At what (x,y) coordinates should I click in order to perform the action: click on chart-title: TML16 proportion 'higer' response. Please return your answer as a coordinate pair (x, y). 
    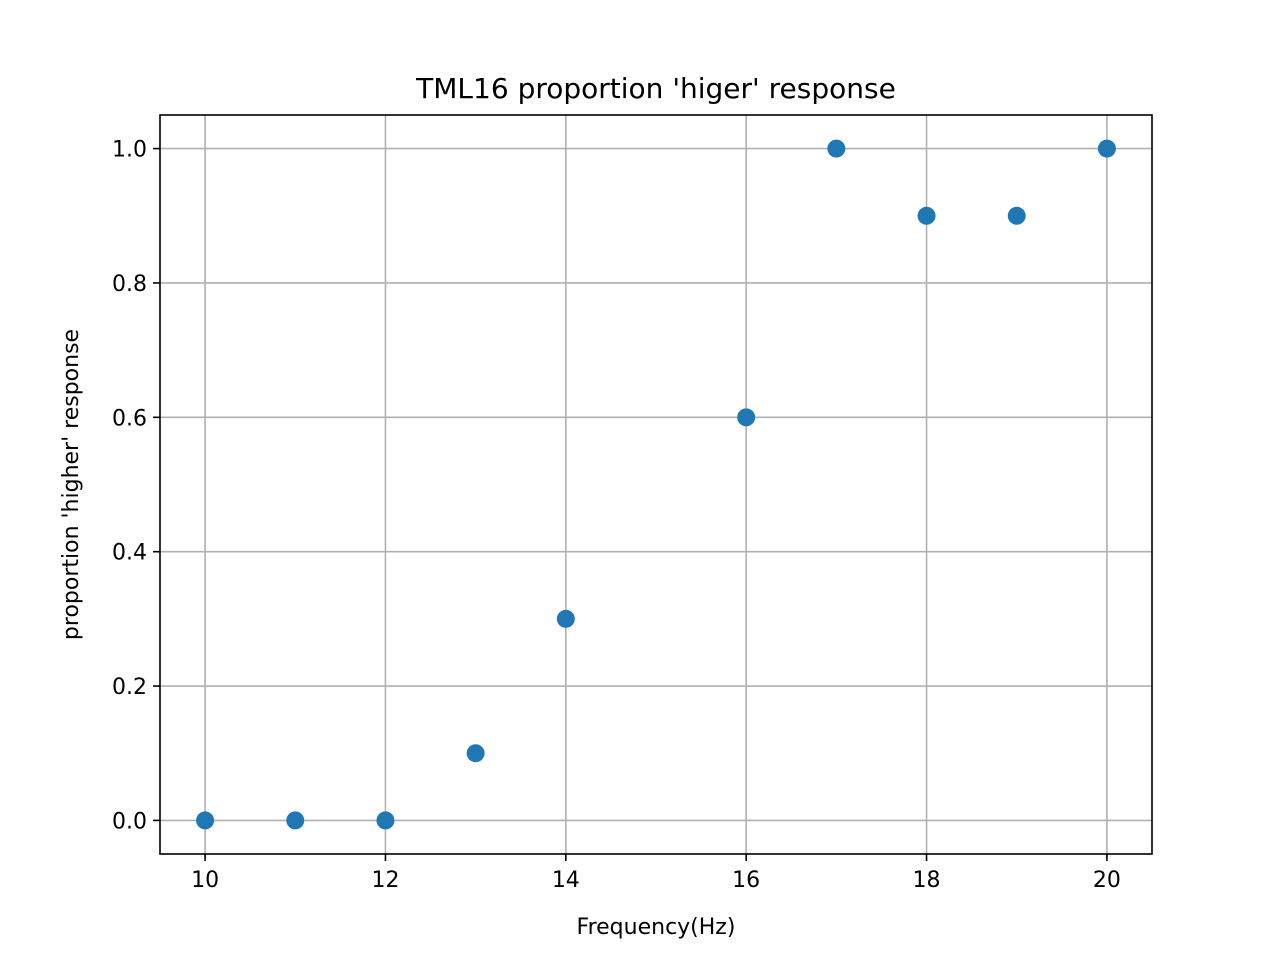
    Looking at the image, I should click on (655, 88).